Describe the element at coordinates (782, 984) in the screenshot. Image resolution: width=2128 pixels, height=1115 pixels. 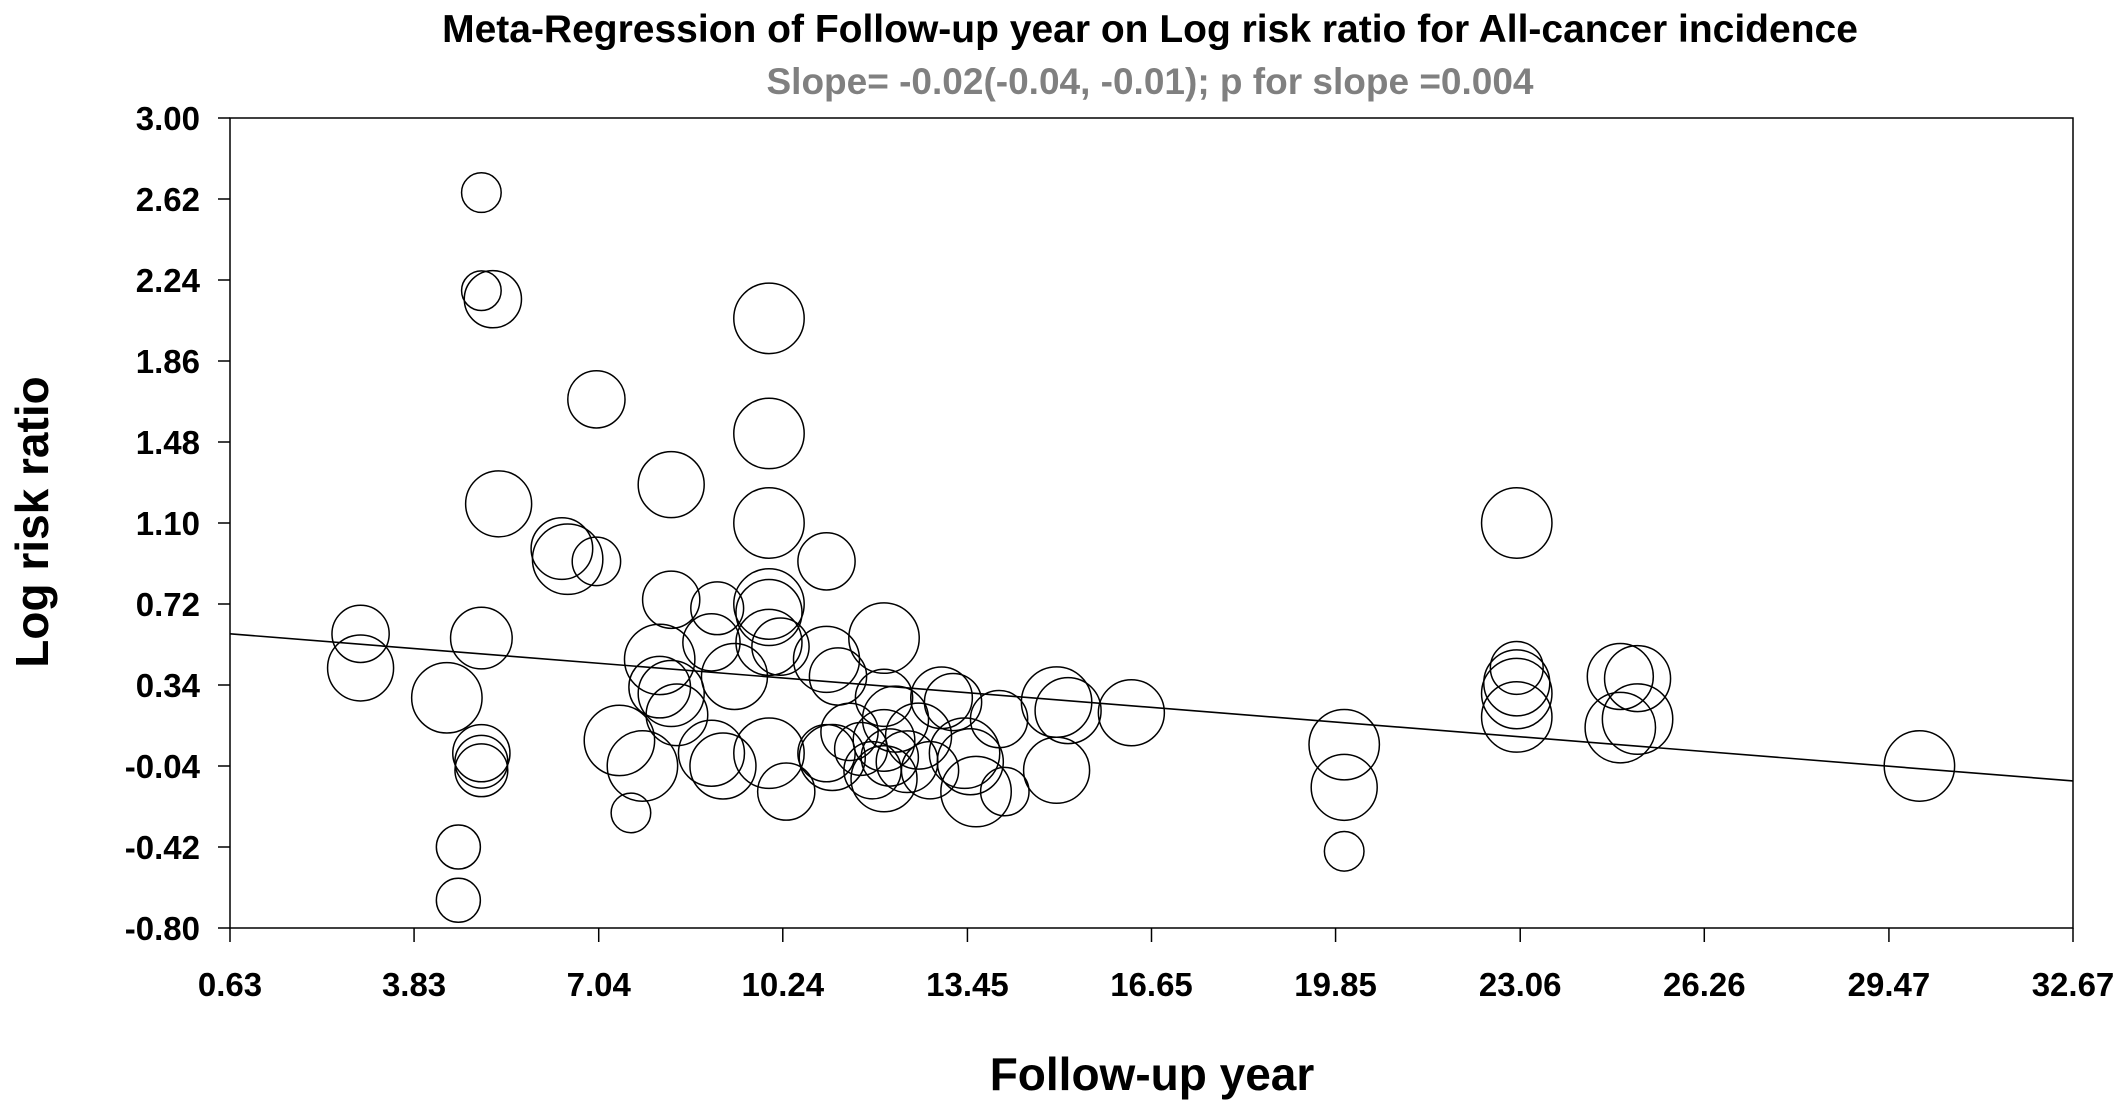
I see `x-tick-label: 10.24` at that location.